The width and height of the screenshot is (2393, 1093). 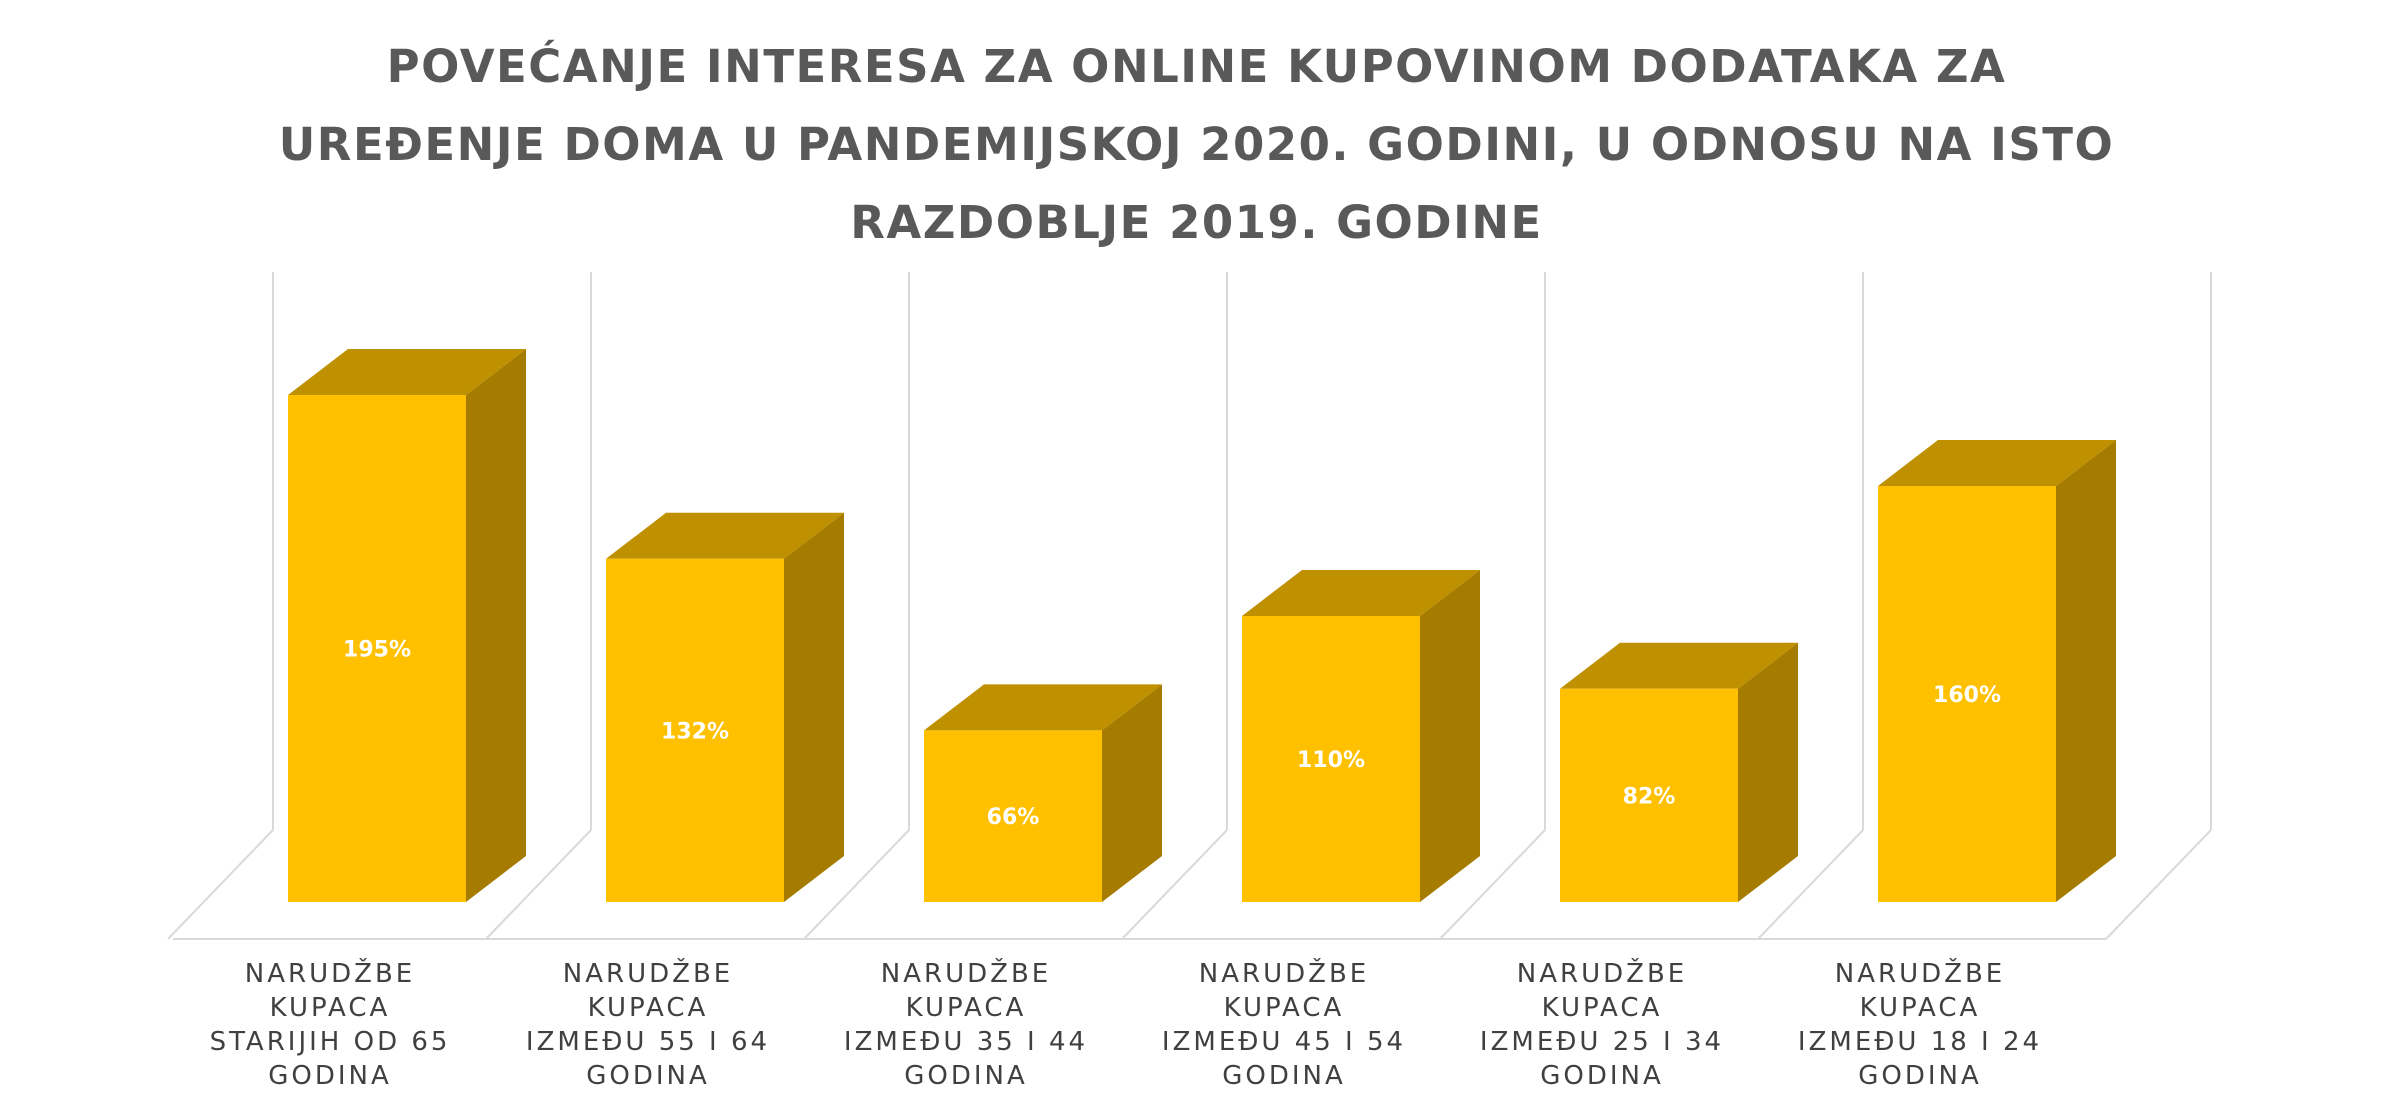 I want to click on category-label-line: IZMEĐU 45 I 54, so click(x=1284, y=1042).